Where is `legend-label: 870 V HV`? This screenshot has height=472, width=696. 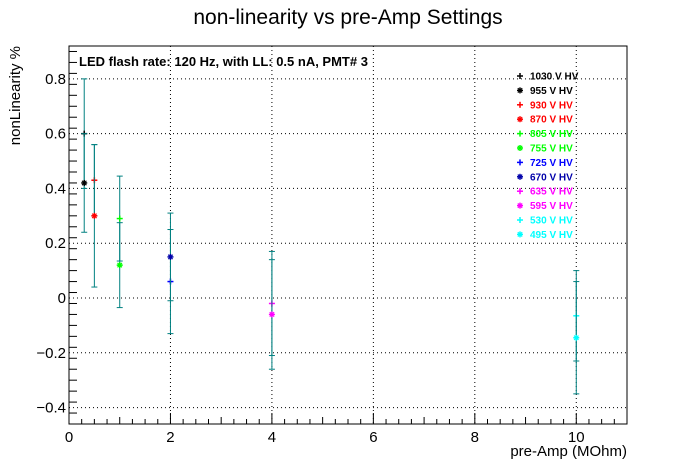
legend-label: 870 V HV is located at coordinates (551, 120).